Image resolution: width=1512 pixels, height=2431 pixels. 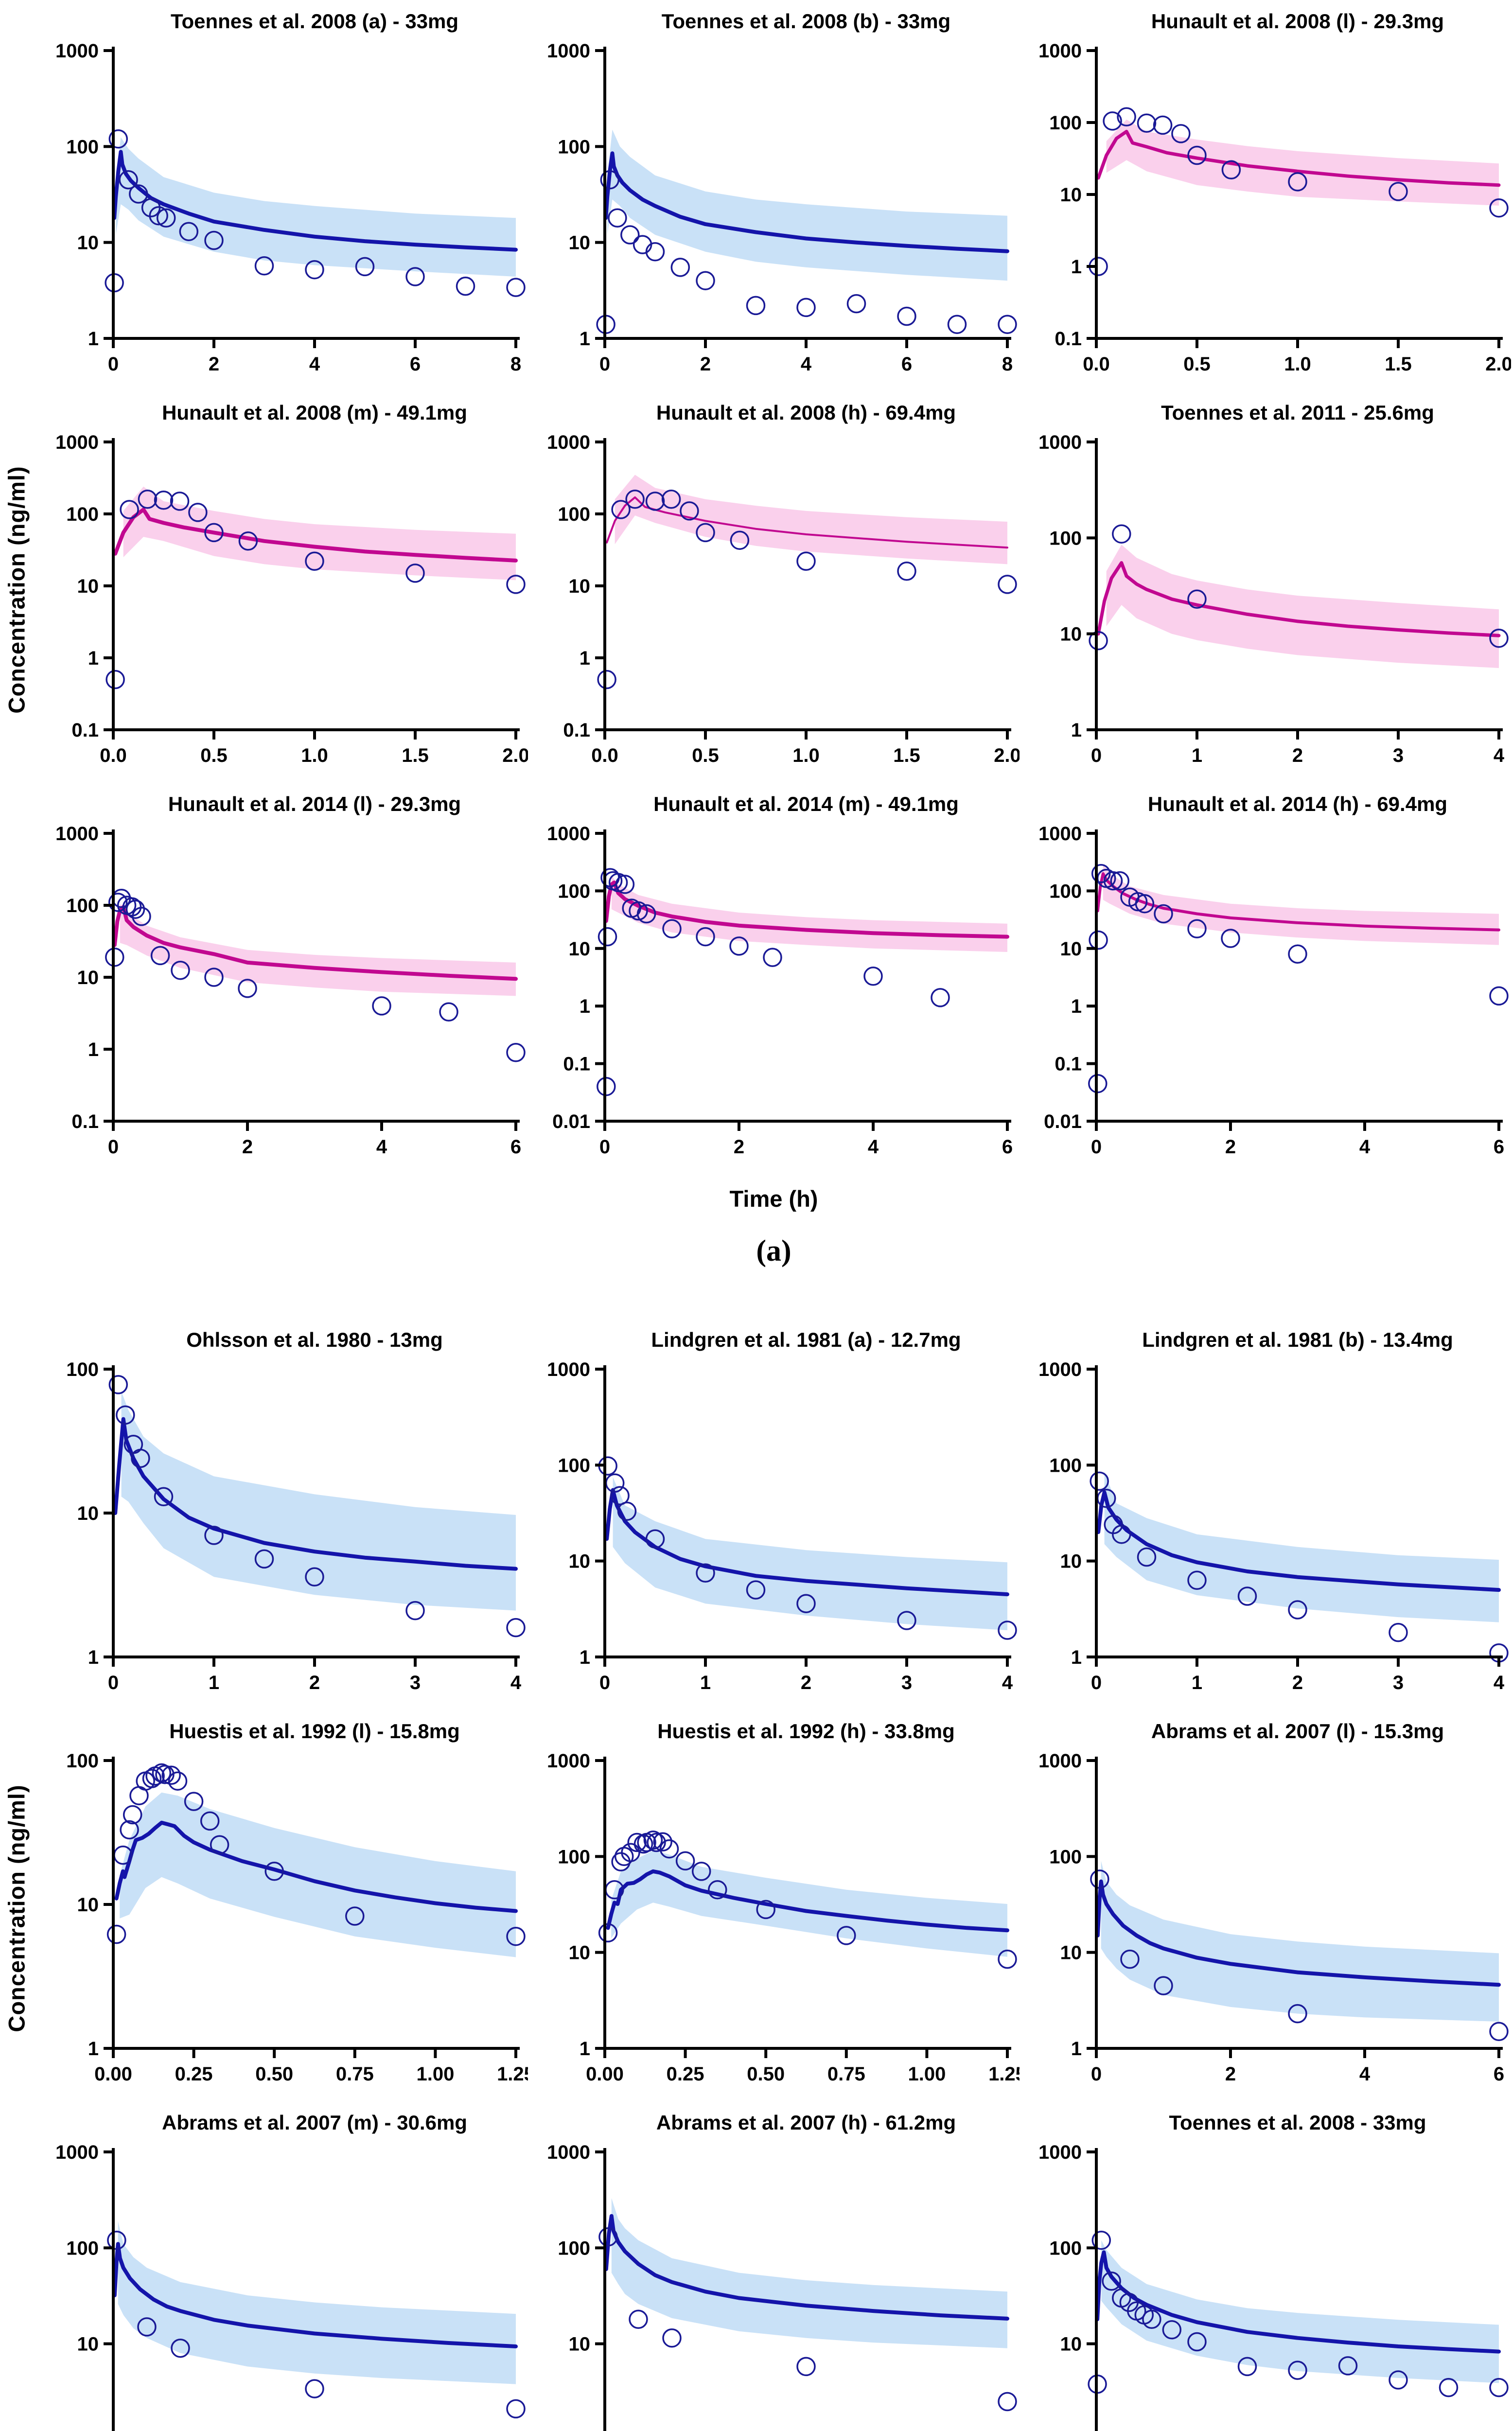 I want to click on x-tick-label: 0.00, so click(x=113, y=2074).